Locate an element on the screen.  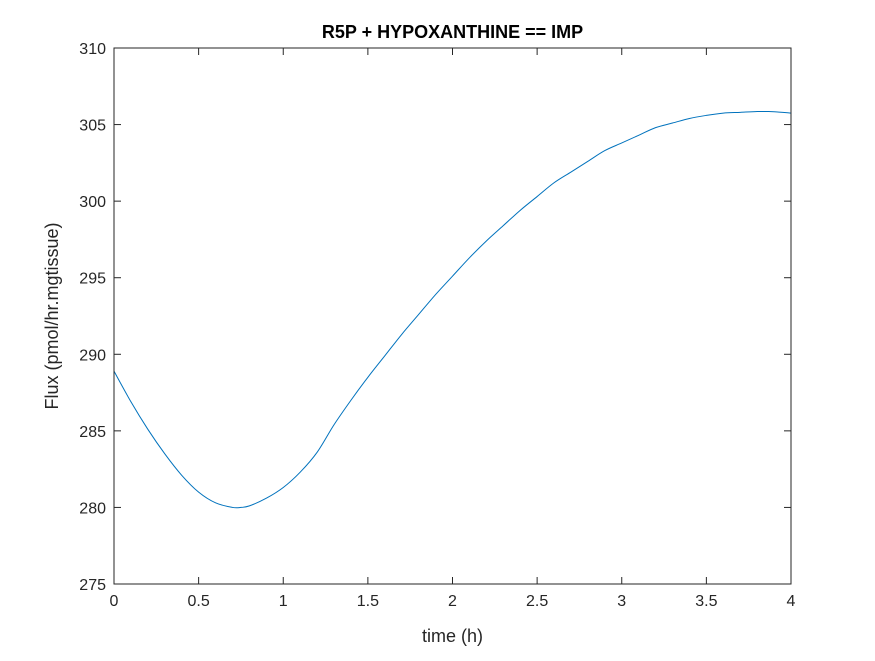
x-tick-label: 1 is located at coordinates (283, 601).